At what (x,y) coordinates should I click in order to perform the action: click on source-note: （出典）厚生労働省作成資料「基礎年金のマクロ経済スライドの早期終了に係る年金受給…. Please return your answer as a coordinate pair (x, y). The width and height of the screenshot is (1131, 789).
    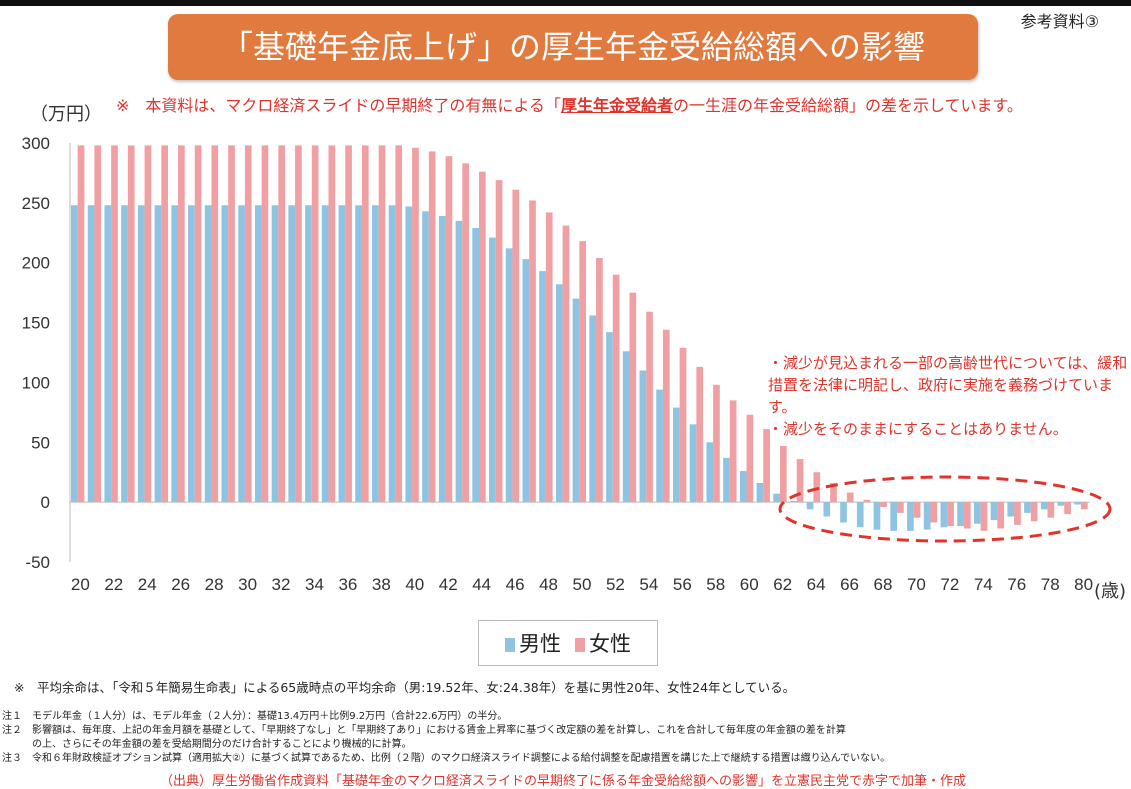
    Looking at the image, I should click on (563, 781).